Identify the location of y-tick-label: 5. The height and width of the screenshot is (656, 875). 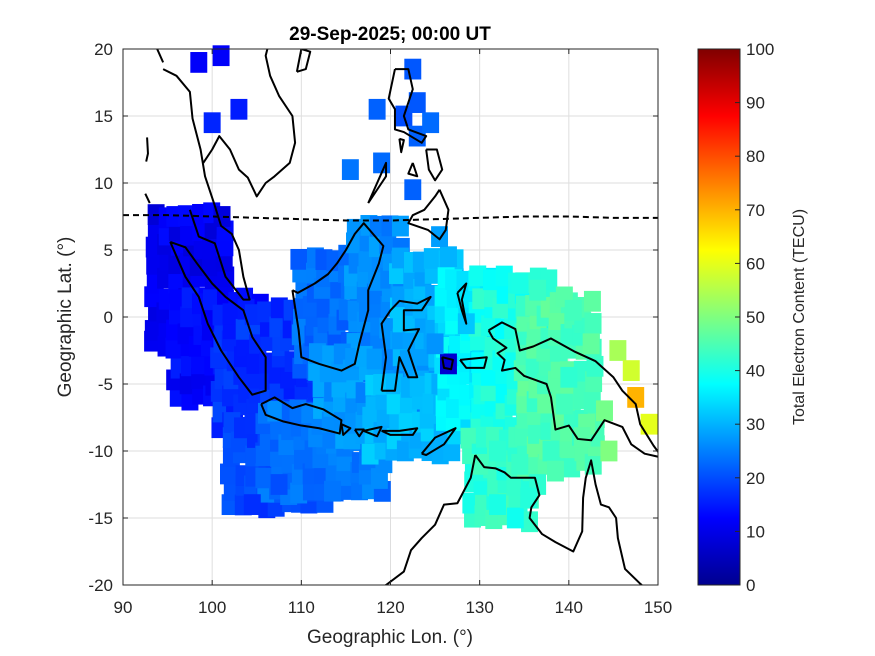
(108, 250).